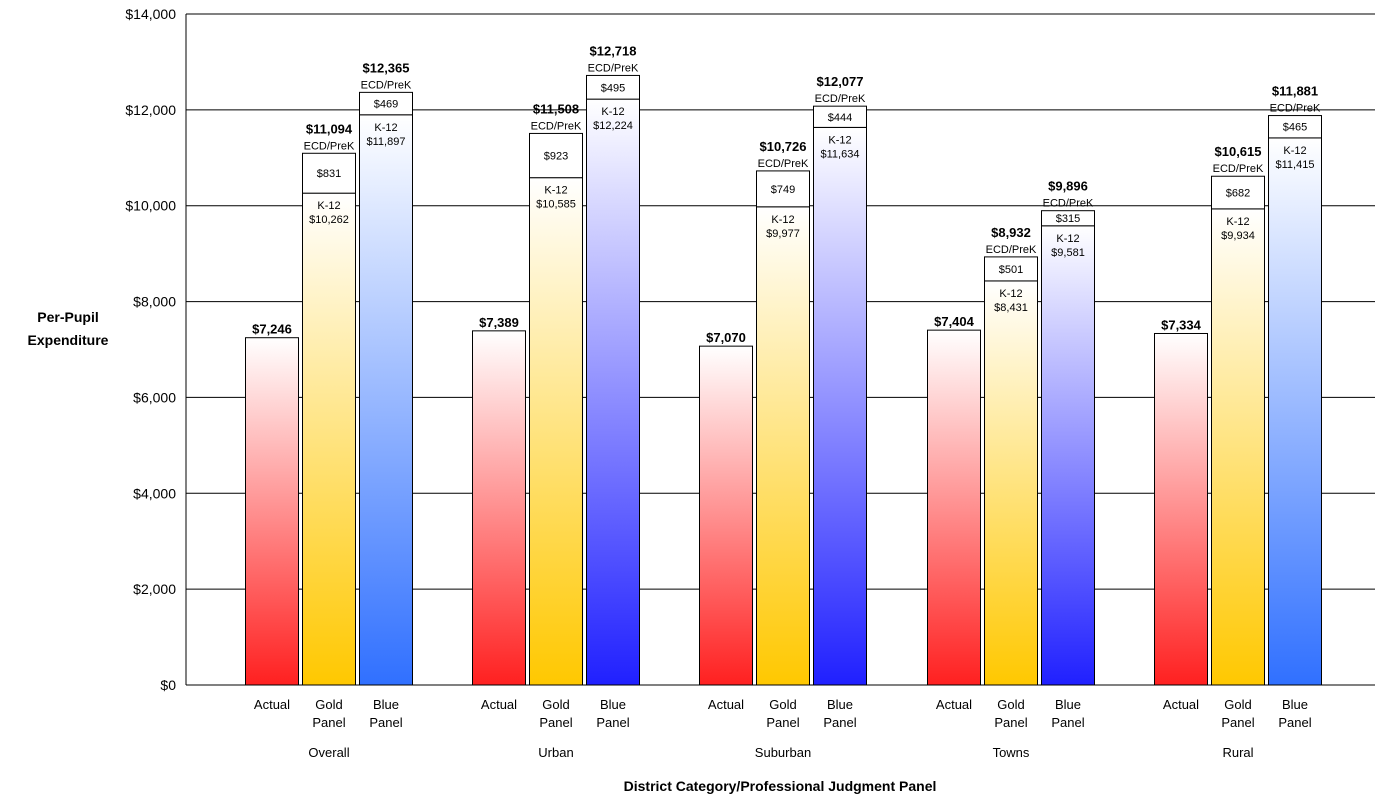 The image size is (1377, 801). Describe the element at coordinates (386, 142) in the screenshot. I see `segment-value-k12: $11,897` at that location.